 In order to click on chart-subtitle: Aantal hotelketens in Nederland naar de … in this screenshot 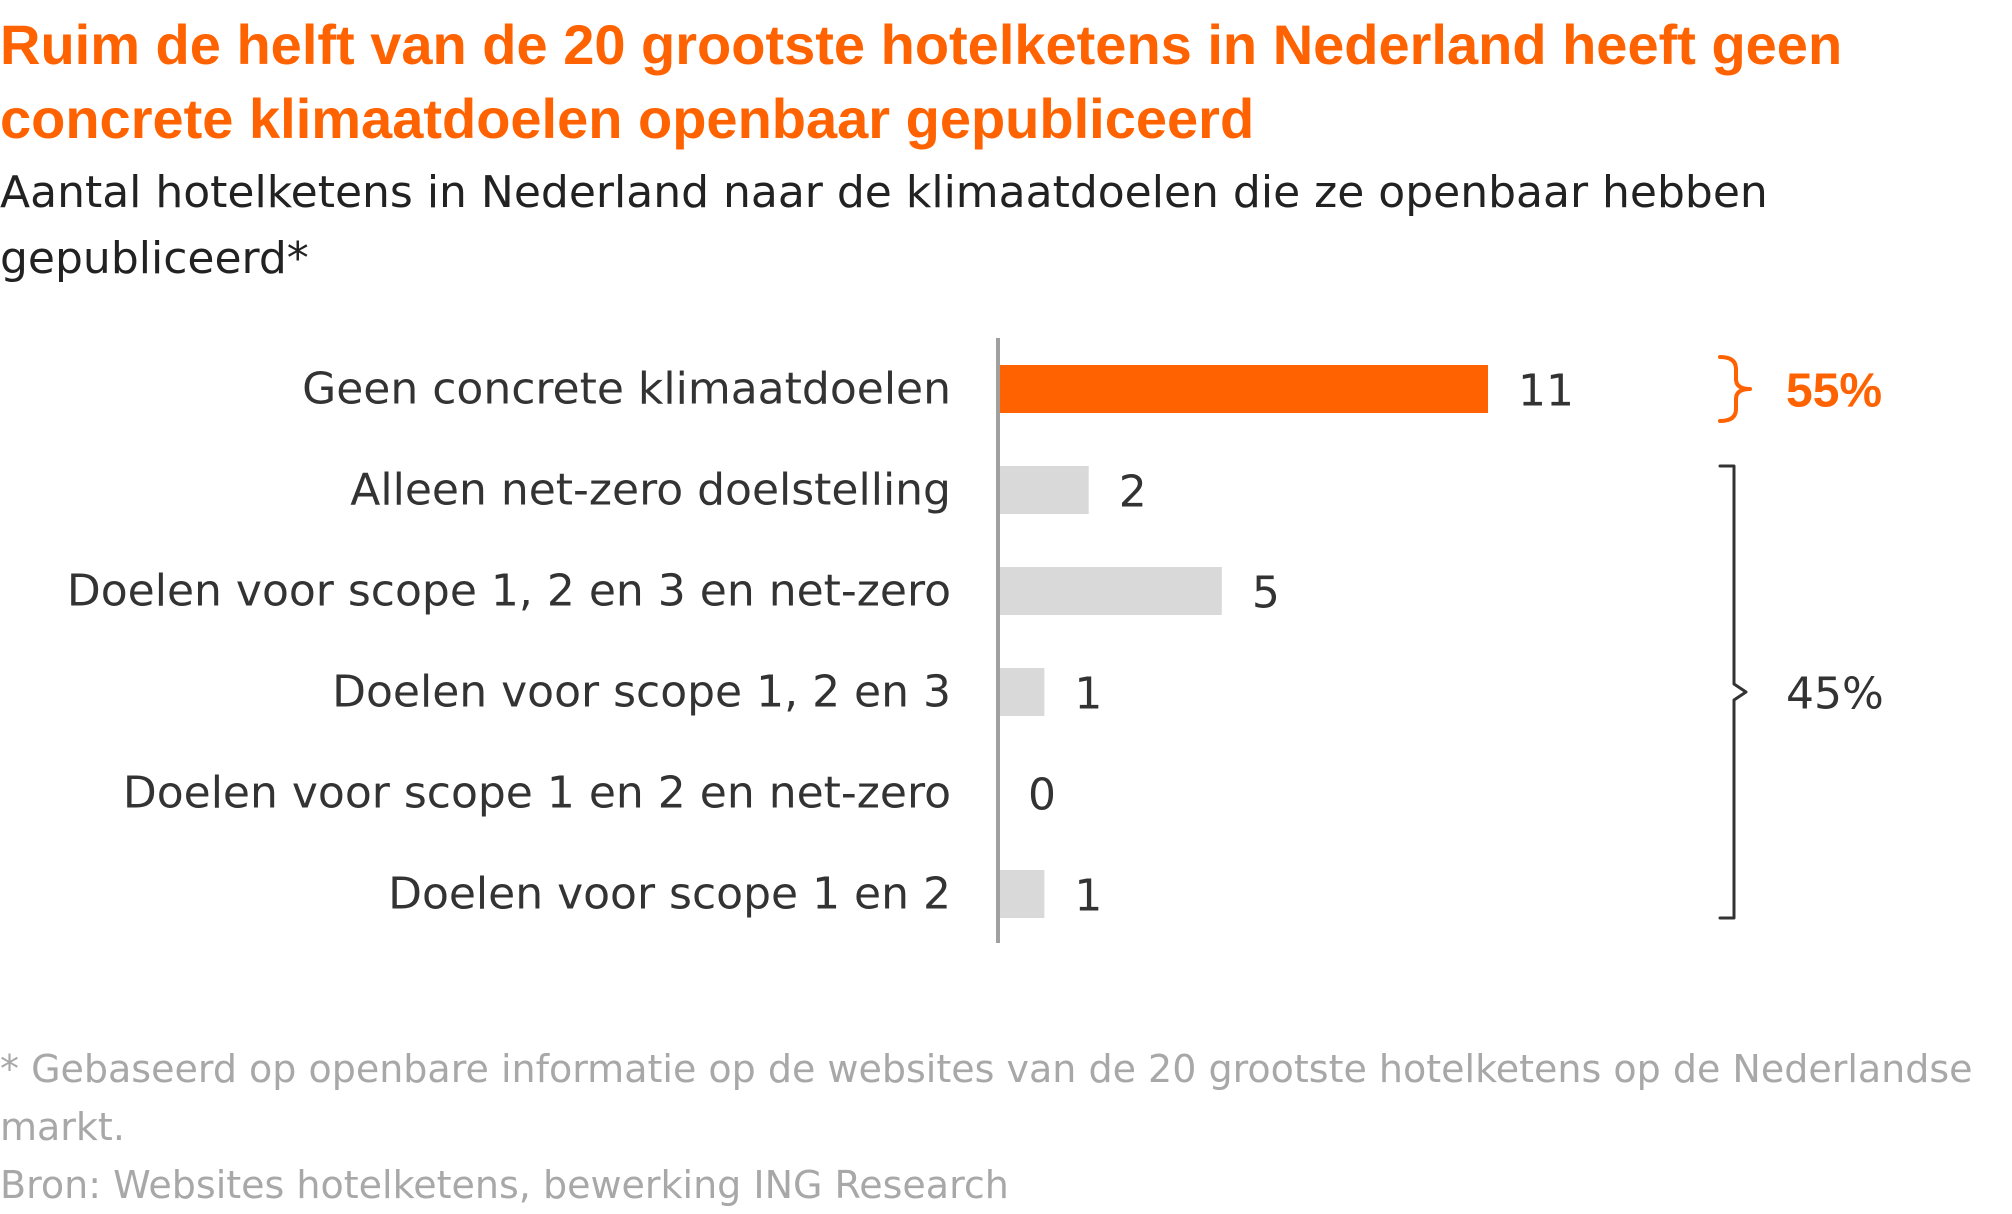, I will do `click(884, 225)`.